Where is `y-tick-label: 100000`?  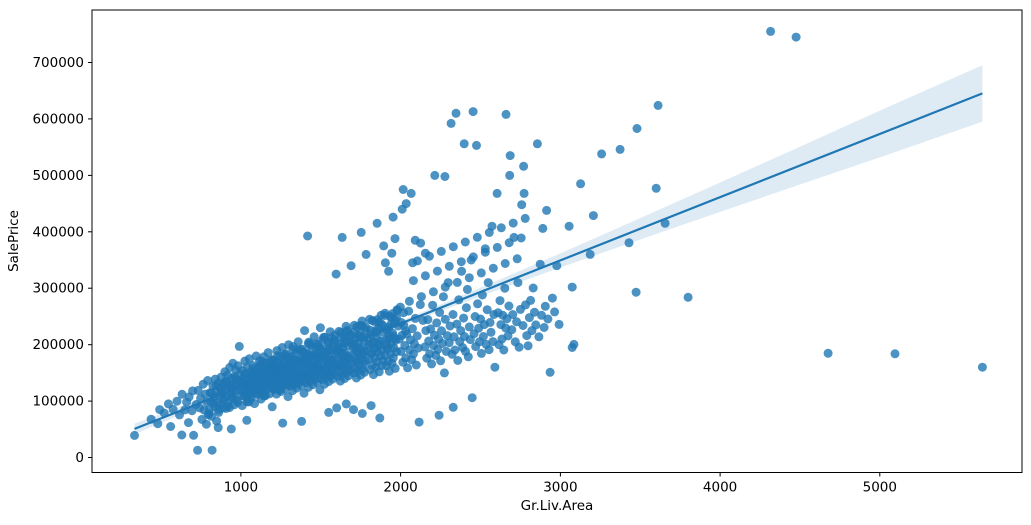 y-tick-label: 100000 is located at coordinates (58, 402).